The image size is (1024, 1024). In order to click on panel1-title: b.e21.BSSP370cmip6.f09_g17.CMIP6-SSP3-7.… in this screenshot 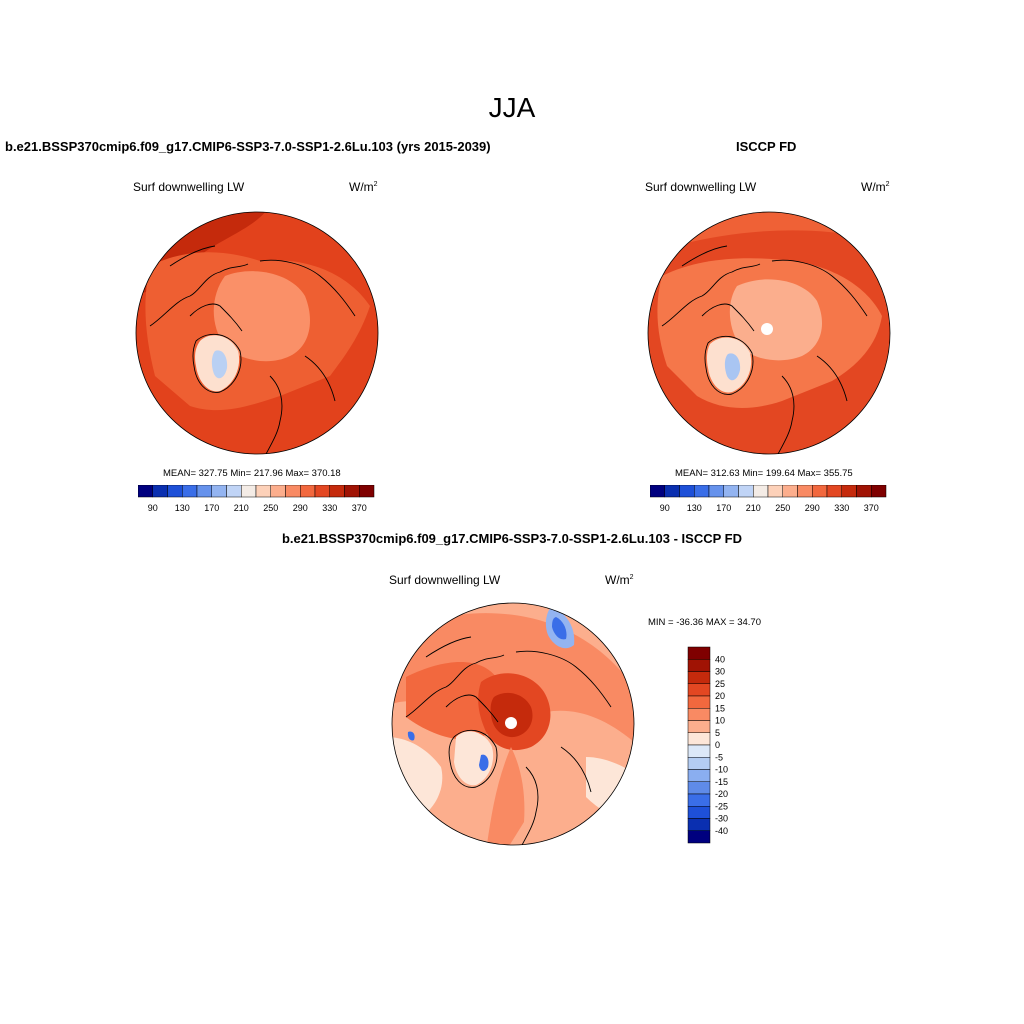, I will do `click(248, 146)`.